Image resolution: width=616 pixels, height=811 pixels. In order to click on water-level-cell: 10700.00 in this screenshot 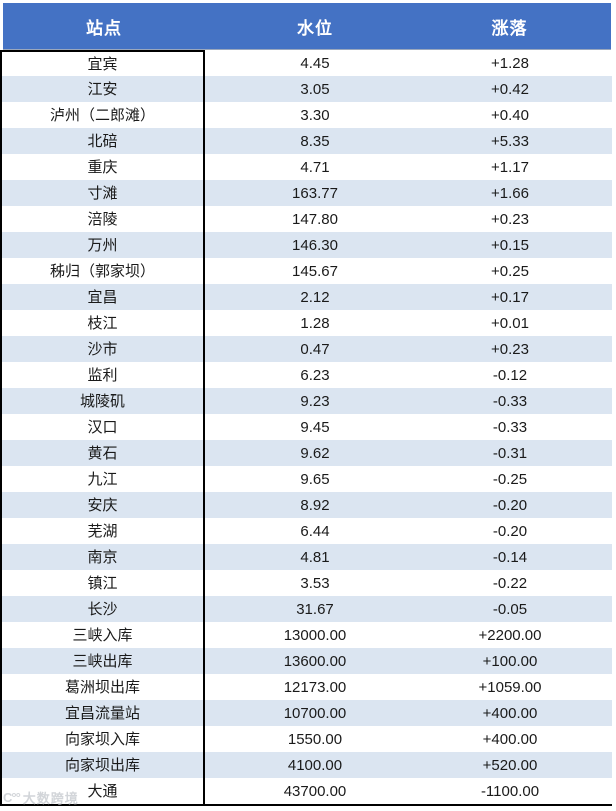, I will do `click(315, 713)`.